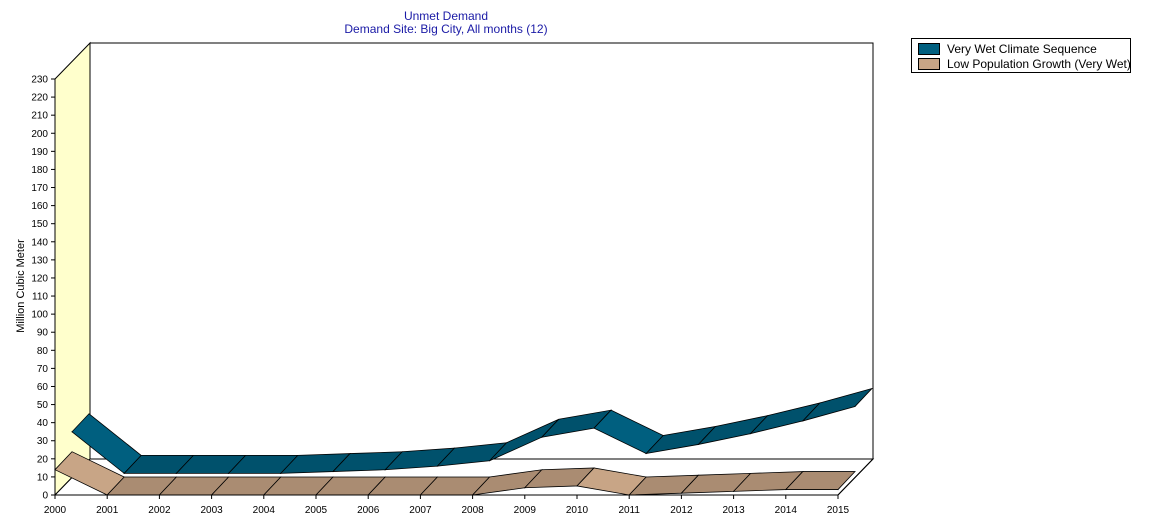 The width and height of the screenshot is (1149, 531). Describe the element at coordinates (39, 206) in the screenshot. I see `y-tick-label: 160` at that location.